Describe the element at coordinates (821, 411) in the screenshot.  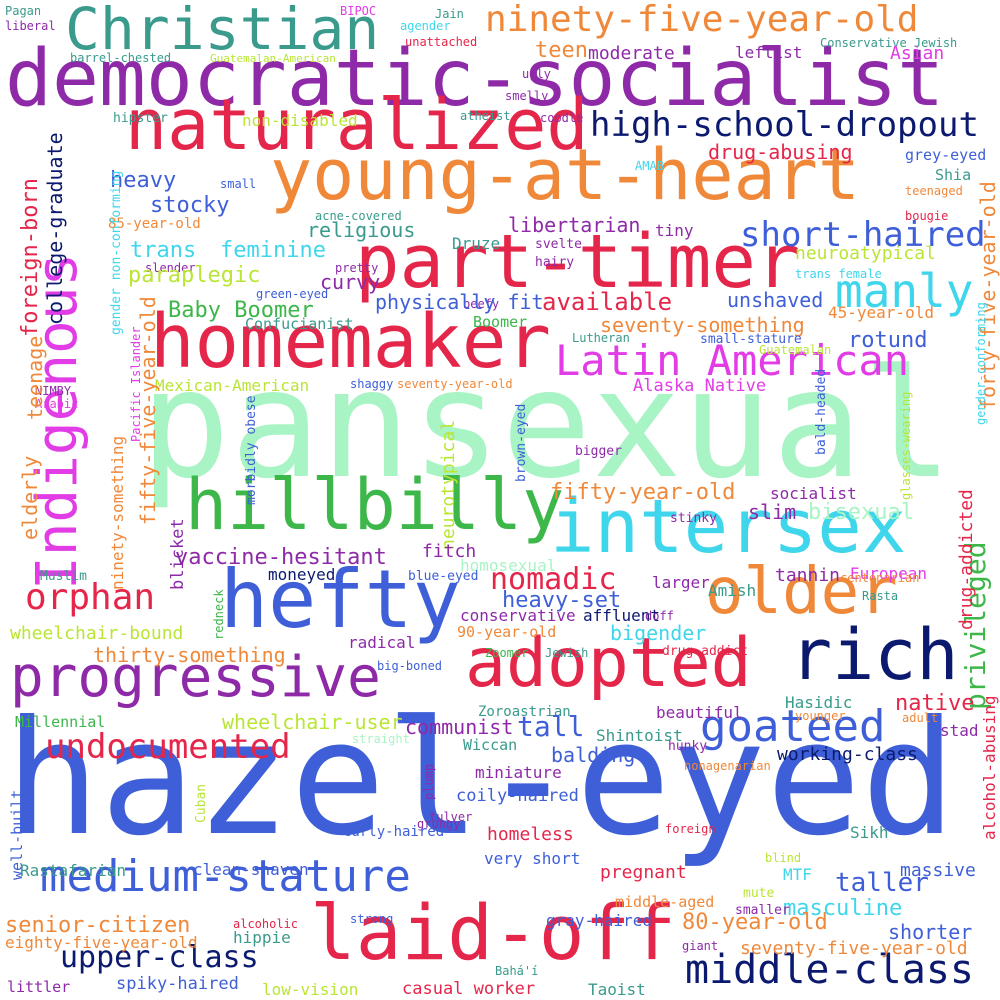
I see `word-bald-headed: bald-headed` at that location.